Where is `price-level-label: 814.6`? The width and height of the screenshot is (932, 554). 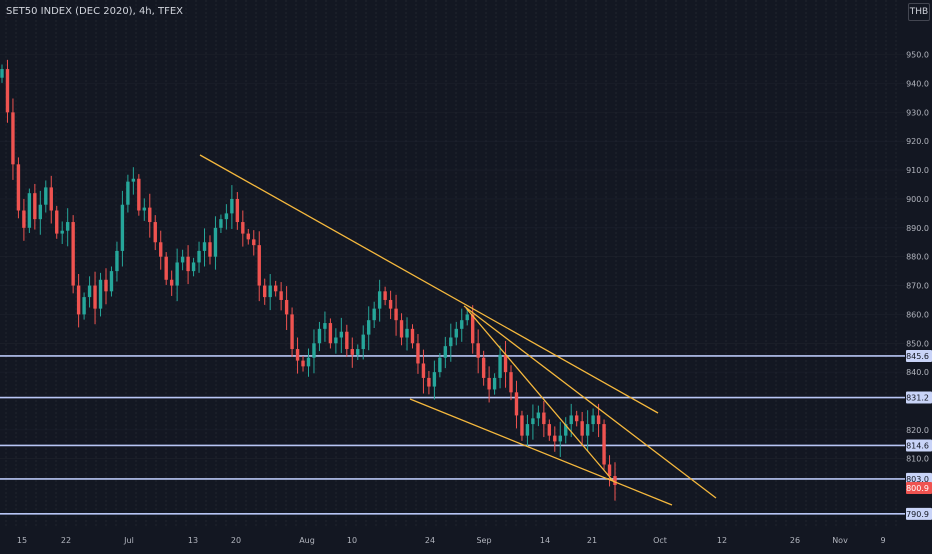
price-level-label: 814.6 is located at coordinates (917, 445).